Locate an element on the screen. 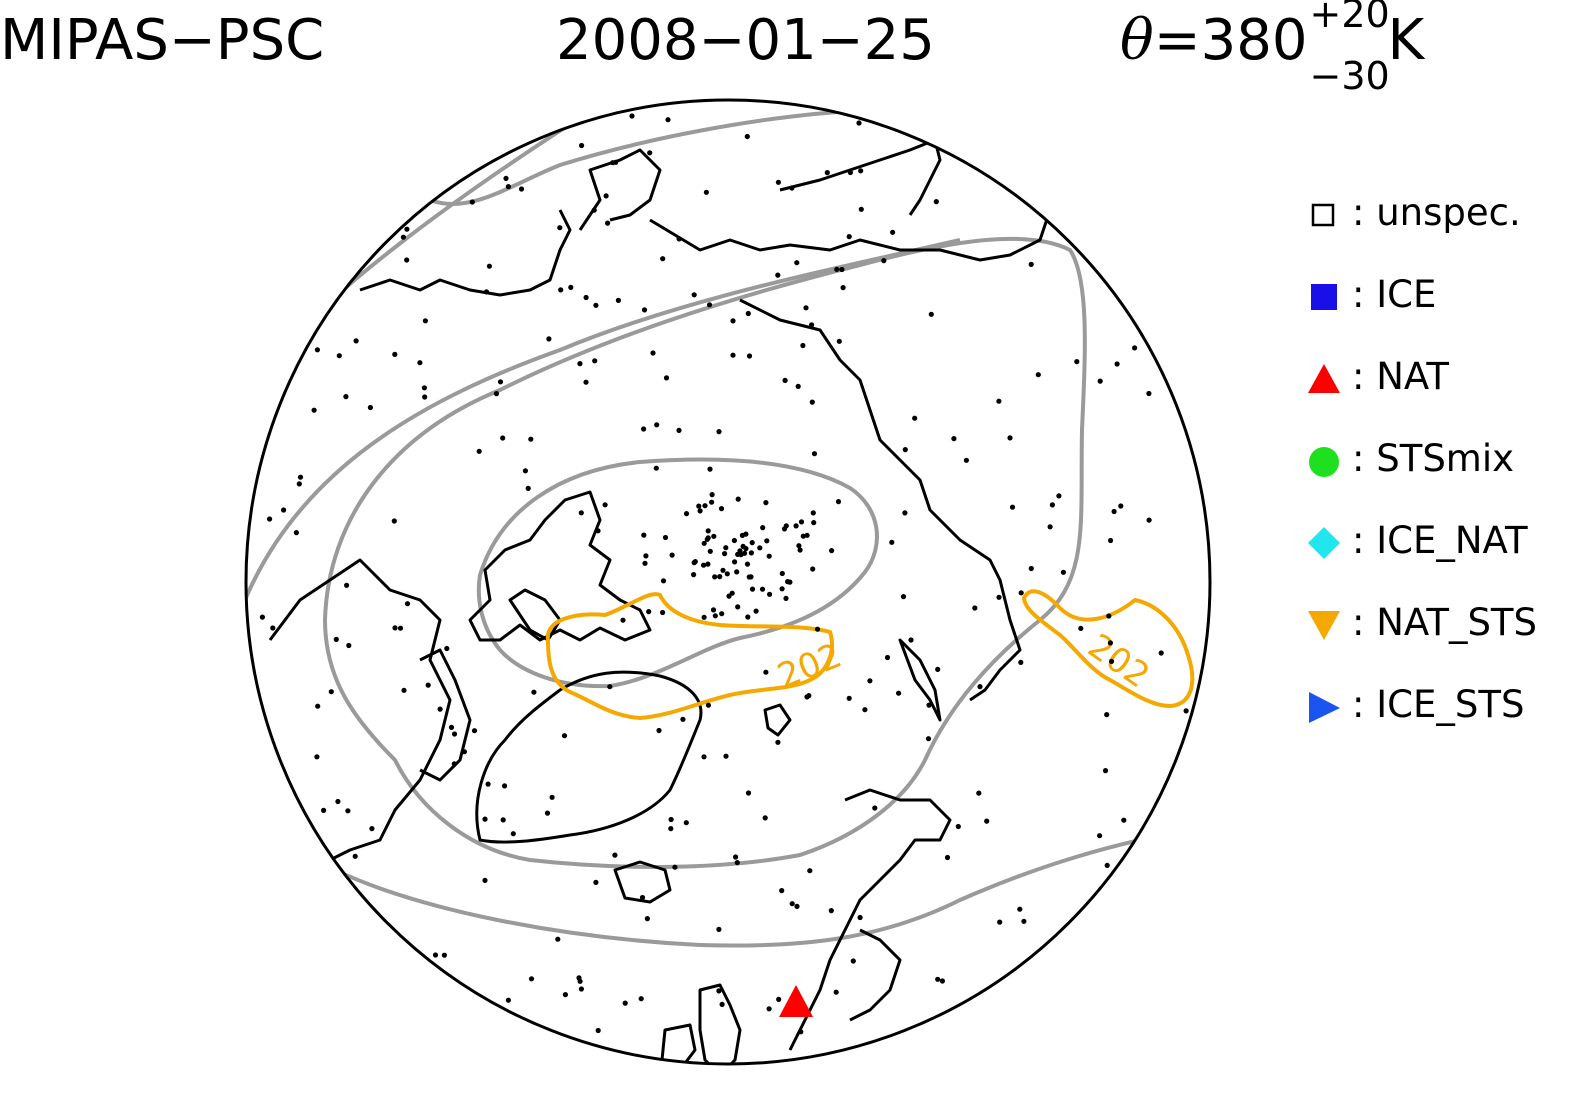 Image resolution: width=1587 pixels, height=1100 pixels. coast-alaska is located at coordinates (465, 253).